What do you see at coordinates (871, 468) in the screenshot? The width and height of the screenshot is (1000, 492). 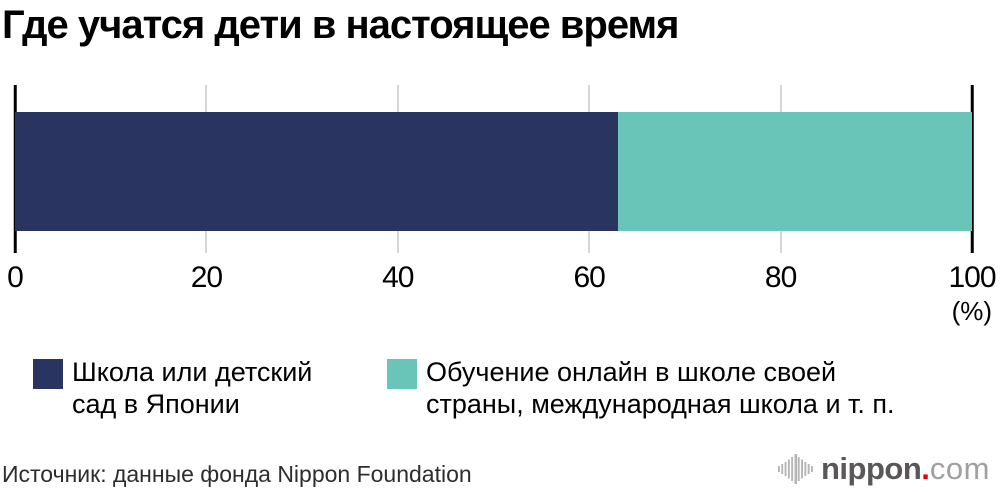 I see `logo-brand-text: nippon` at bounding box center [871, 468].